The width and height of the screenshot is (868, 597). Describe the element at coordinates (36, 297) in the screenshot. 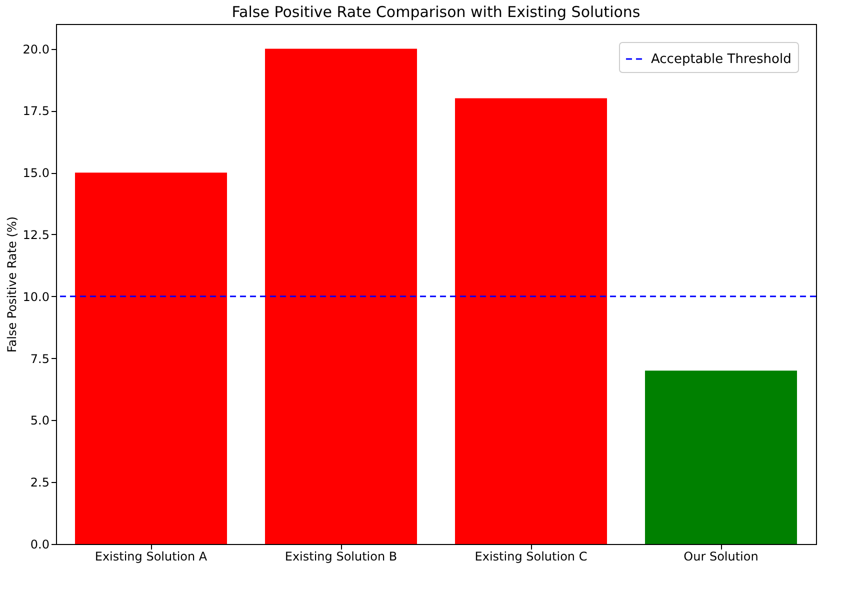

I see `y-tick-label: 10.0` at that location.